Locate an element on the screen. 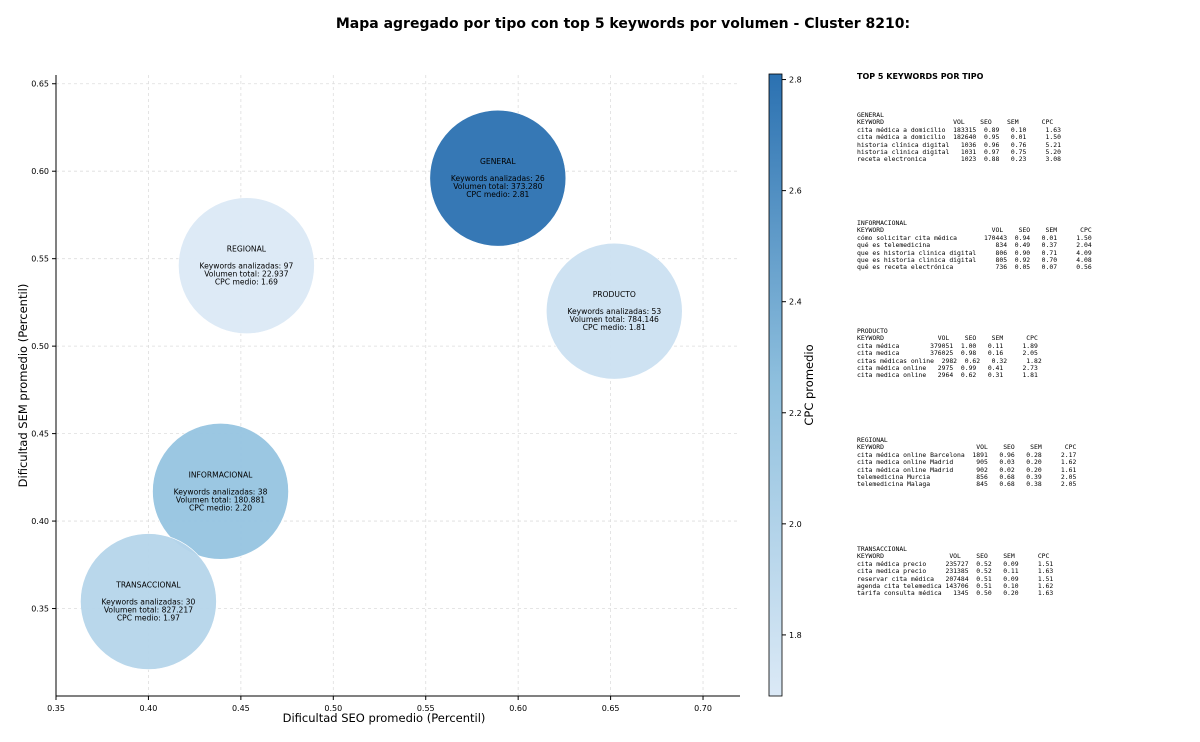  y-tick-label: 0.60 is located at coordinates (40, 171).